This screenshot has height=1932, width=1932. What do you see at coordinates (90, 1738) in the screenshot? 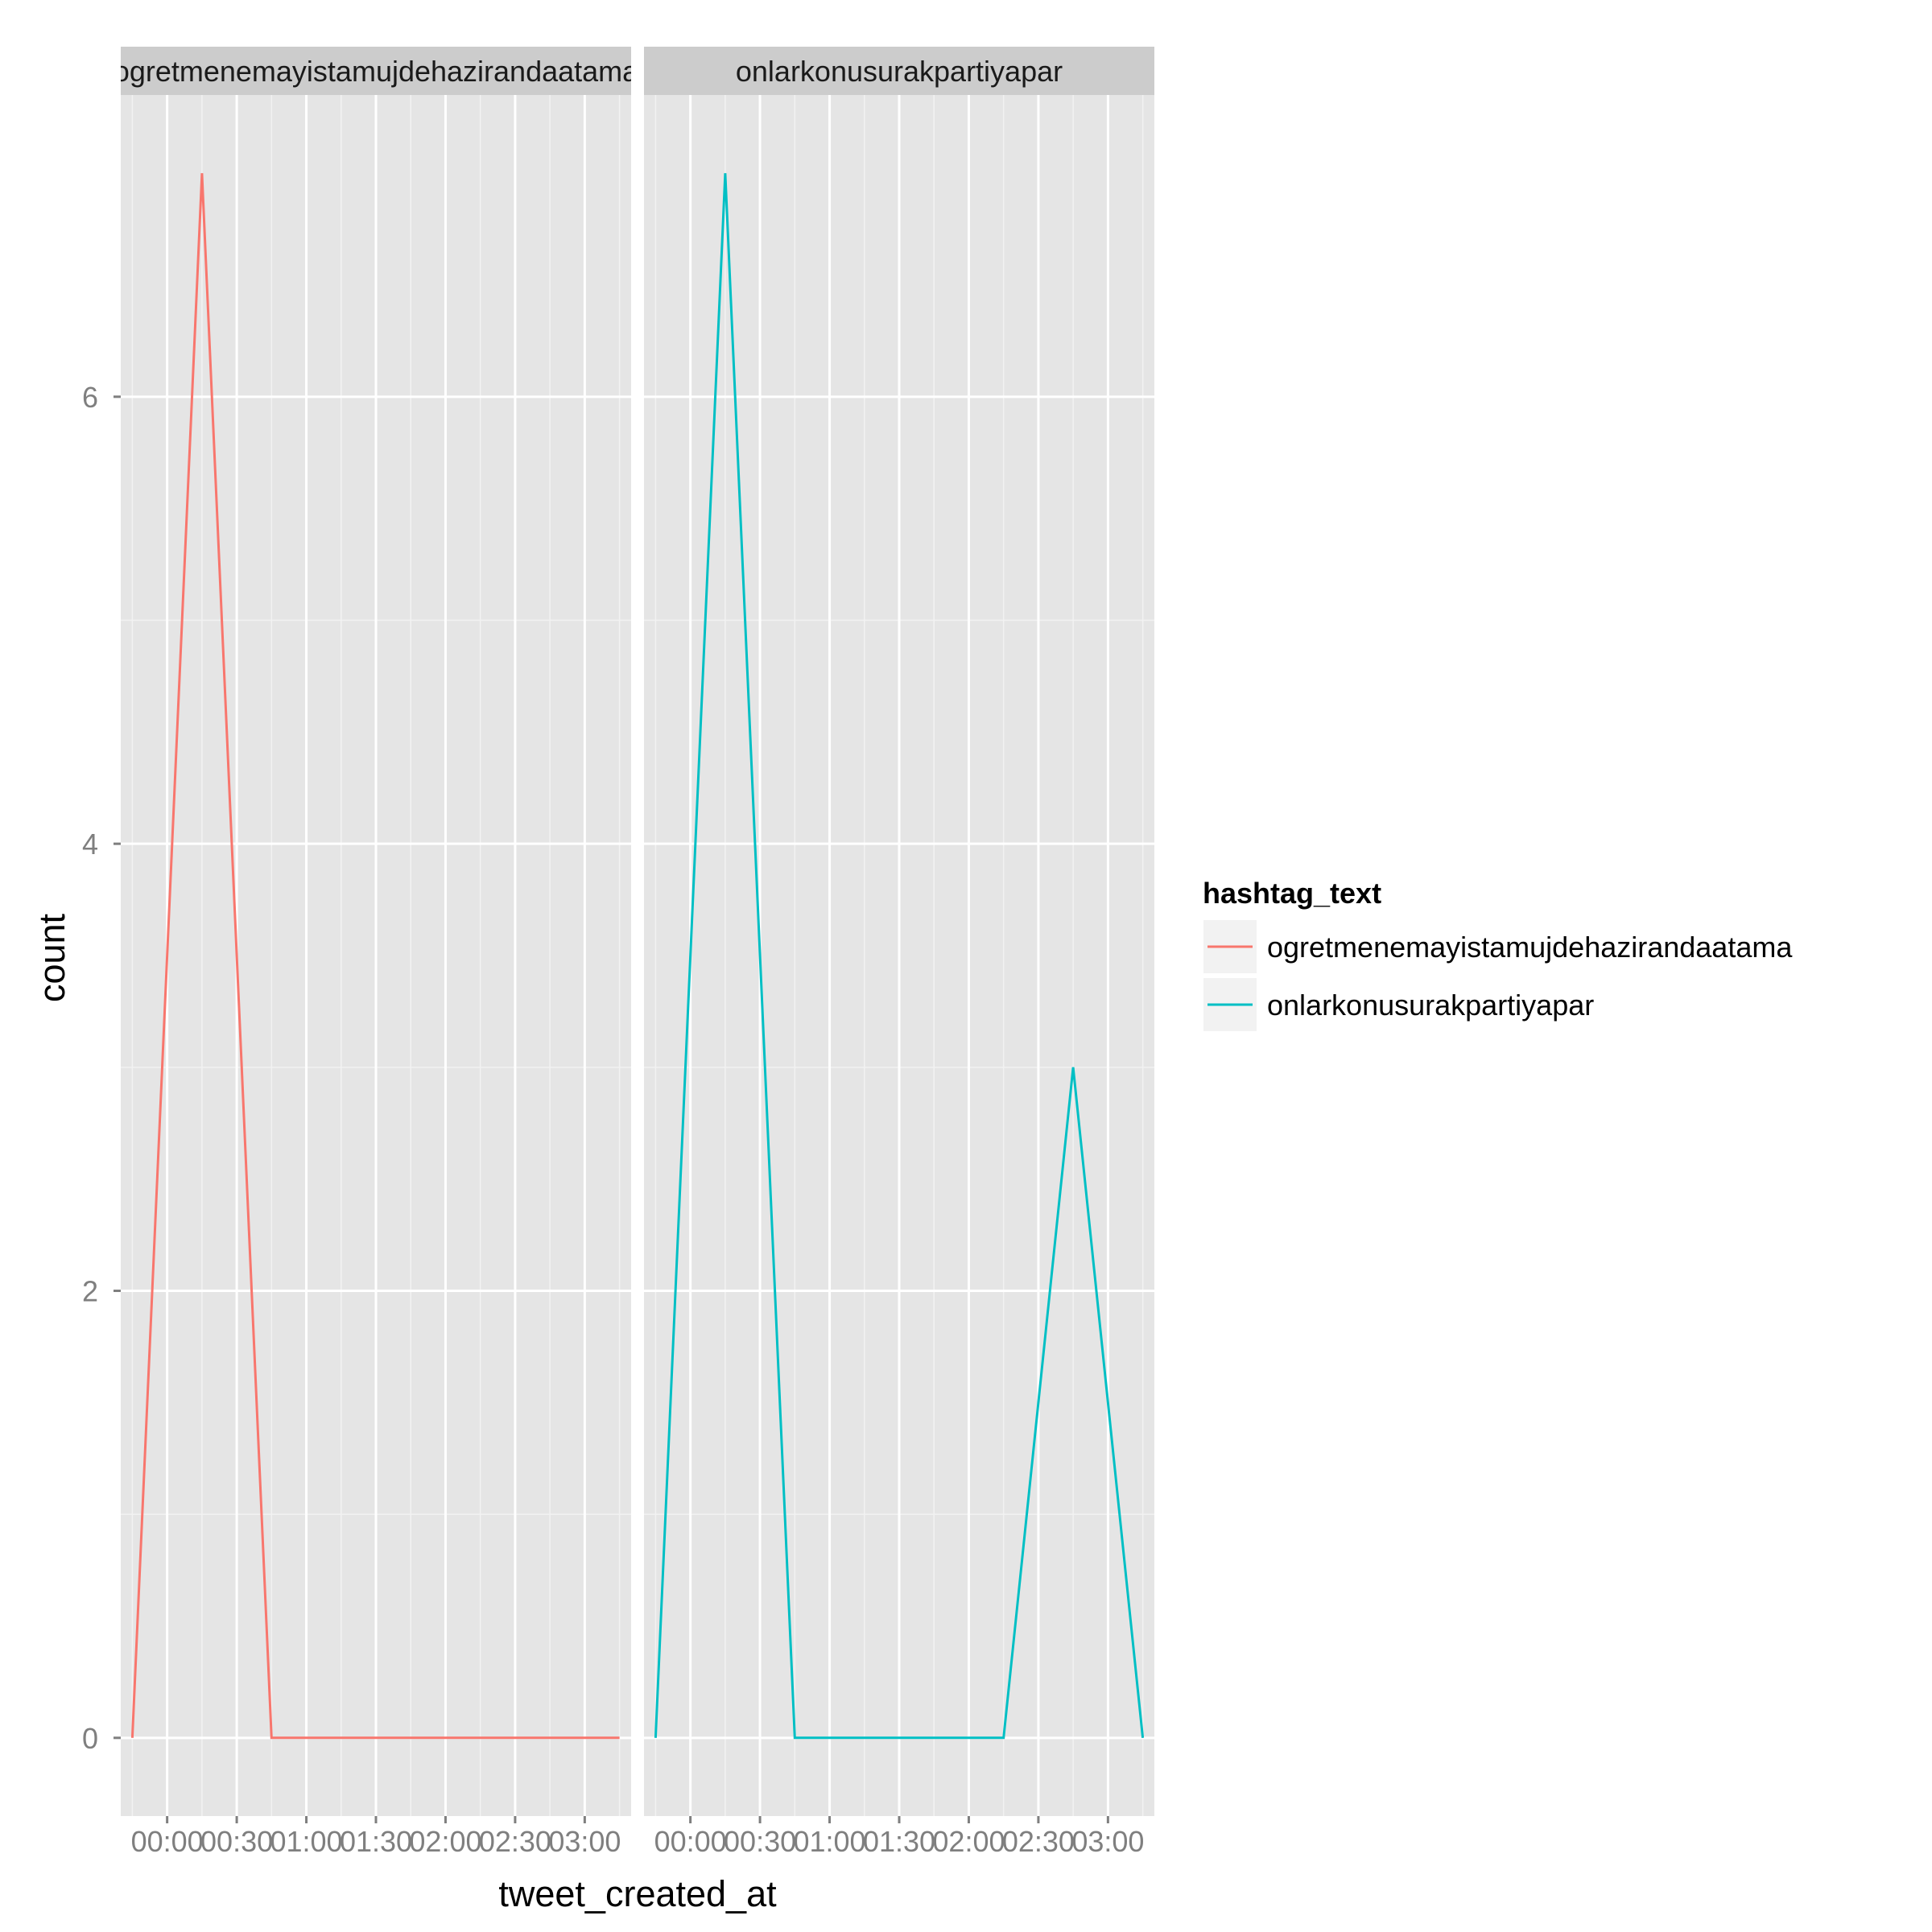
I see `y-tick-label: 0` at bounding box center [90, 1738].